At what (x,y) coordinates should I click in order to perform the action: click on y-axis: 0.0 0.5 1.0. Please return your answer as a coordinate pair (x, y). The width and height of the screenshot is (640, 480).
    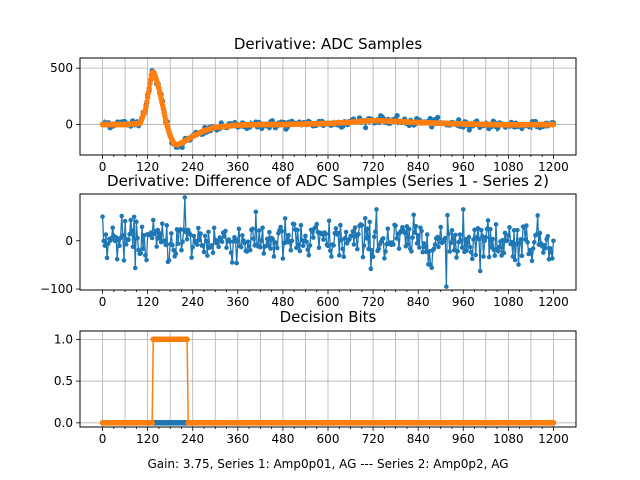
    Looking at the image, I should click on (67, 381).